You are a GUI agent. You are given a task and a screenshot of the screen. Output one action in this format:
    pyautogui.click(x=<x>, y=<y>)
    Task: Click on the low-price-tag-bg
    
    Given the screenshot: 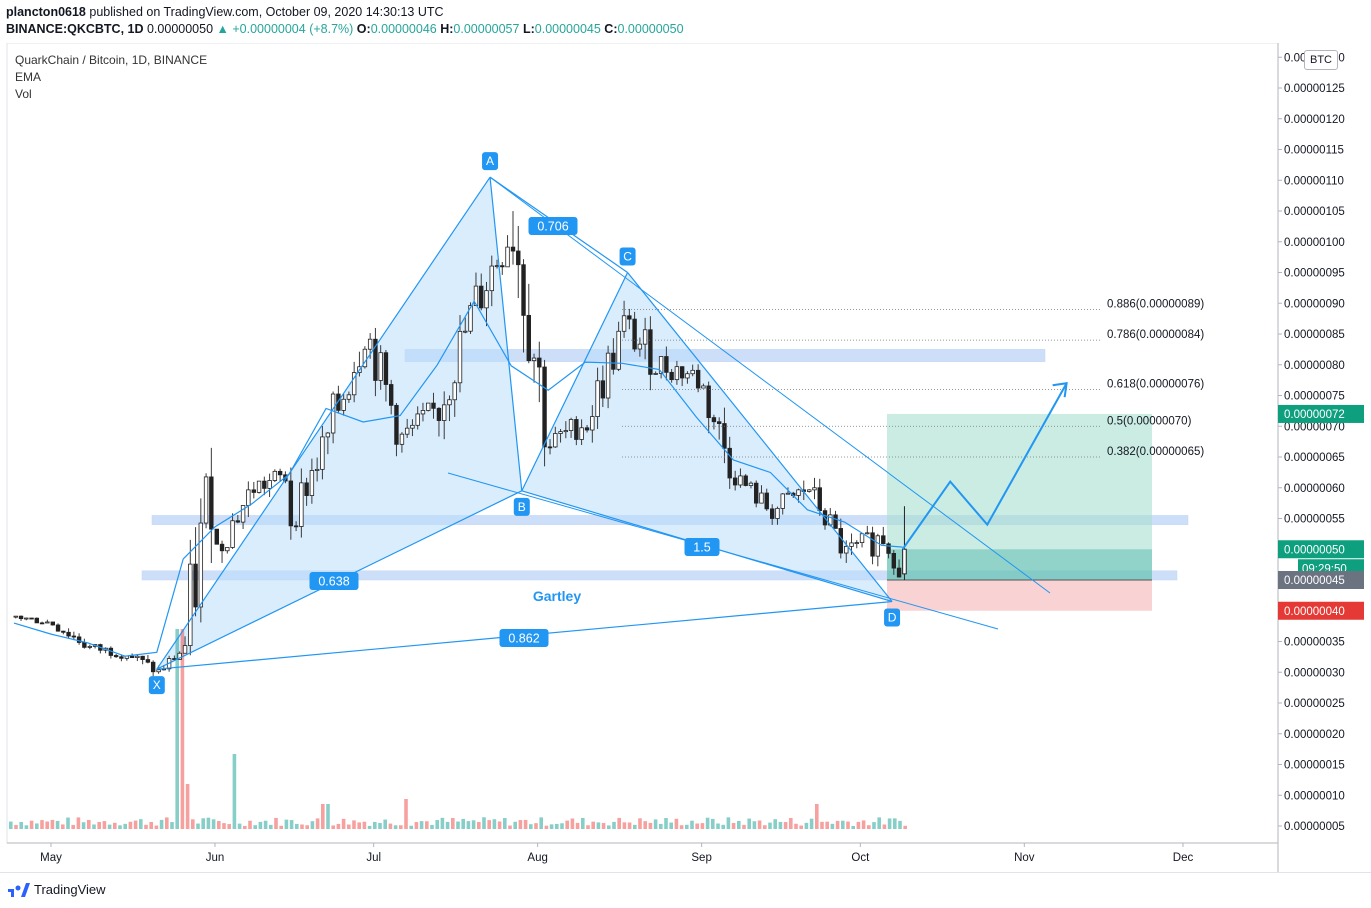 What is the action you would take?
    pyautogui.click(x=1321, y=580)
    